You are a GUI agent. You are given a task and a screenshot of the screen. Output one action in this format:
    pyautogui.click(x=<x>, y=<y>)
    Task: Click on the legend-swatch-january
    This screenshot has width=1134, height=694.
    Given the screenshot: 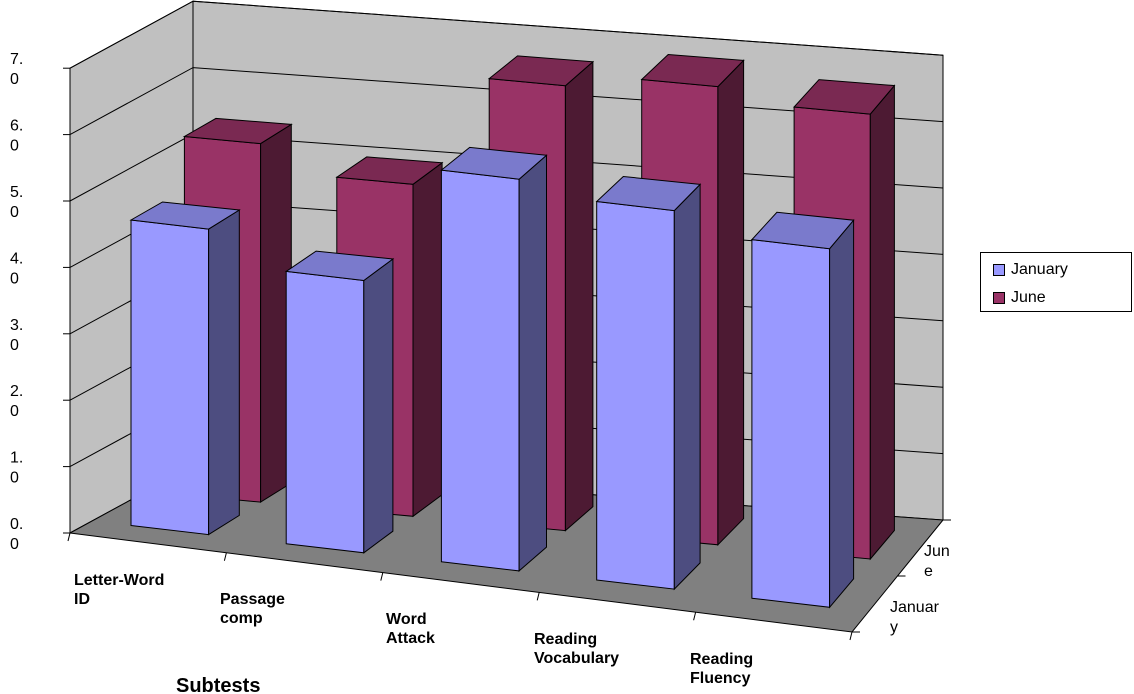 What is the action you would take?
    pyautogui.click(x=999, y=270)
    